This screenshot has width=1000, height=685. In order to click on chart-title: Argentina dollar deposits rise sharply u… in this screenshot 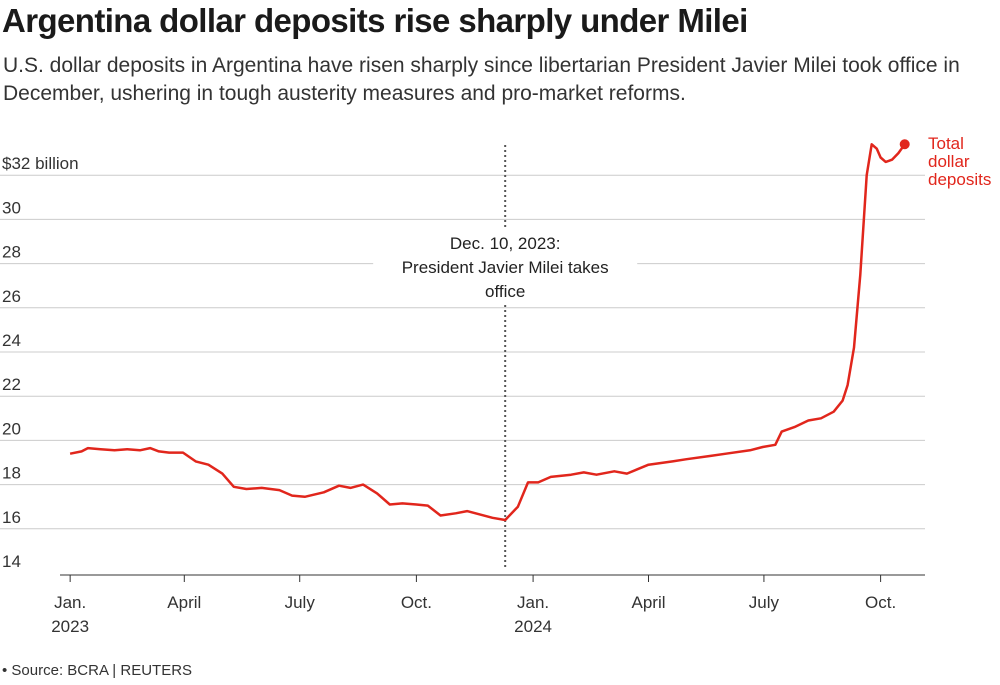, I will do `click(375, 20)`.